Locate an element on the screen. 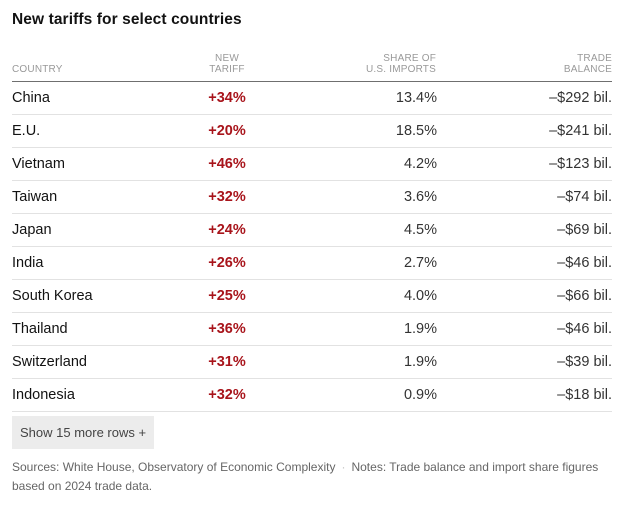 The image size is (636, 506). share-cell: 4.2% is located at coordinates (349, 164).